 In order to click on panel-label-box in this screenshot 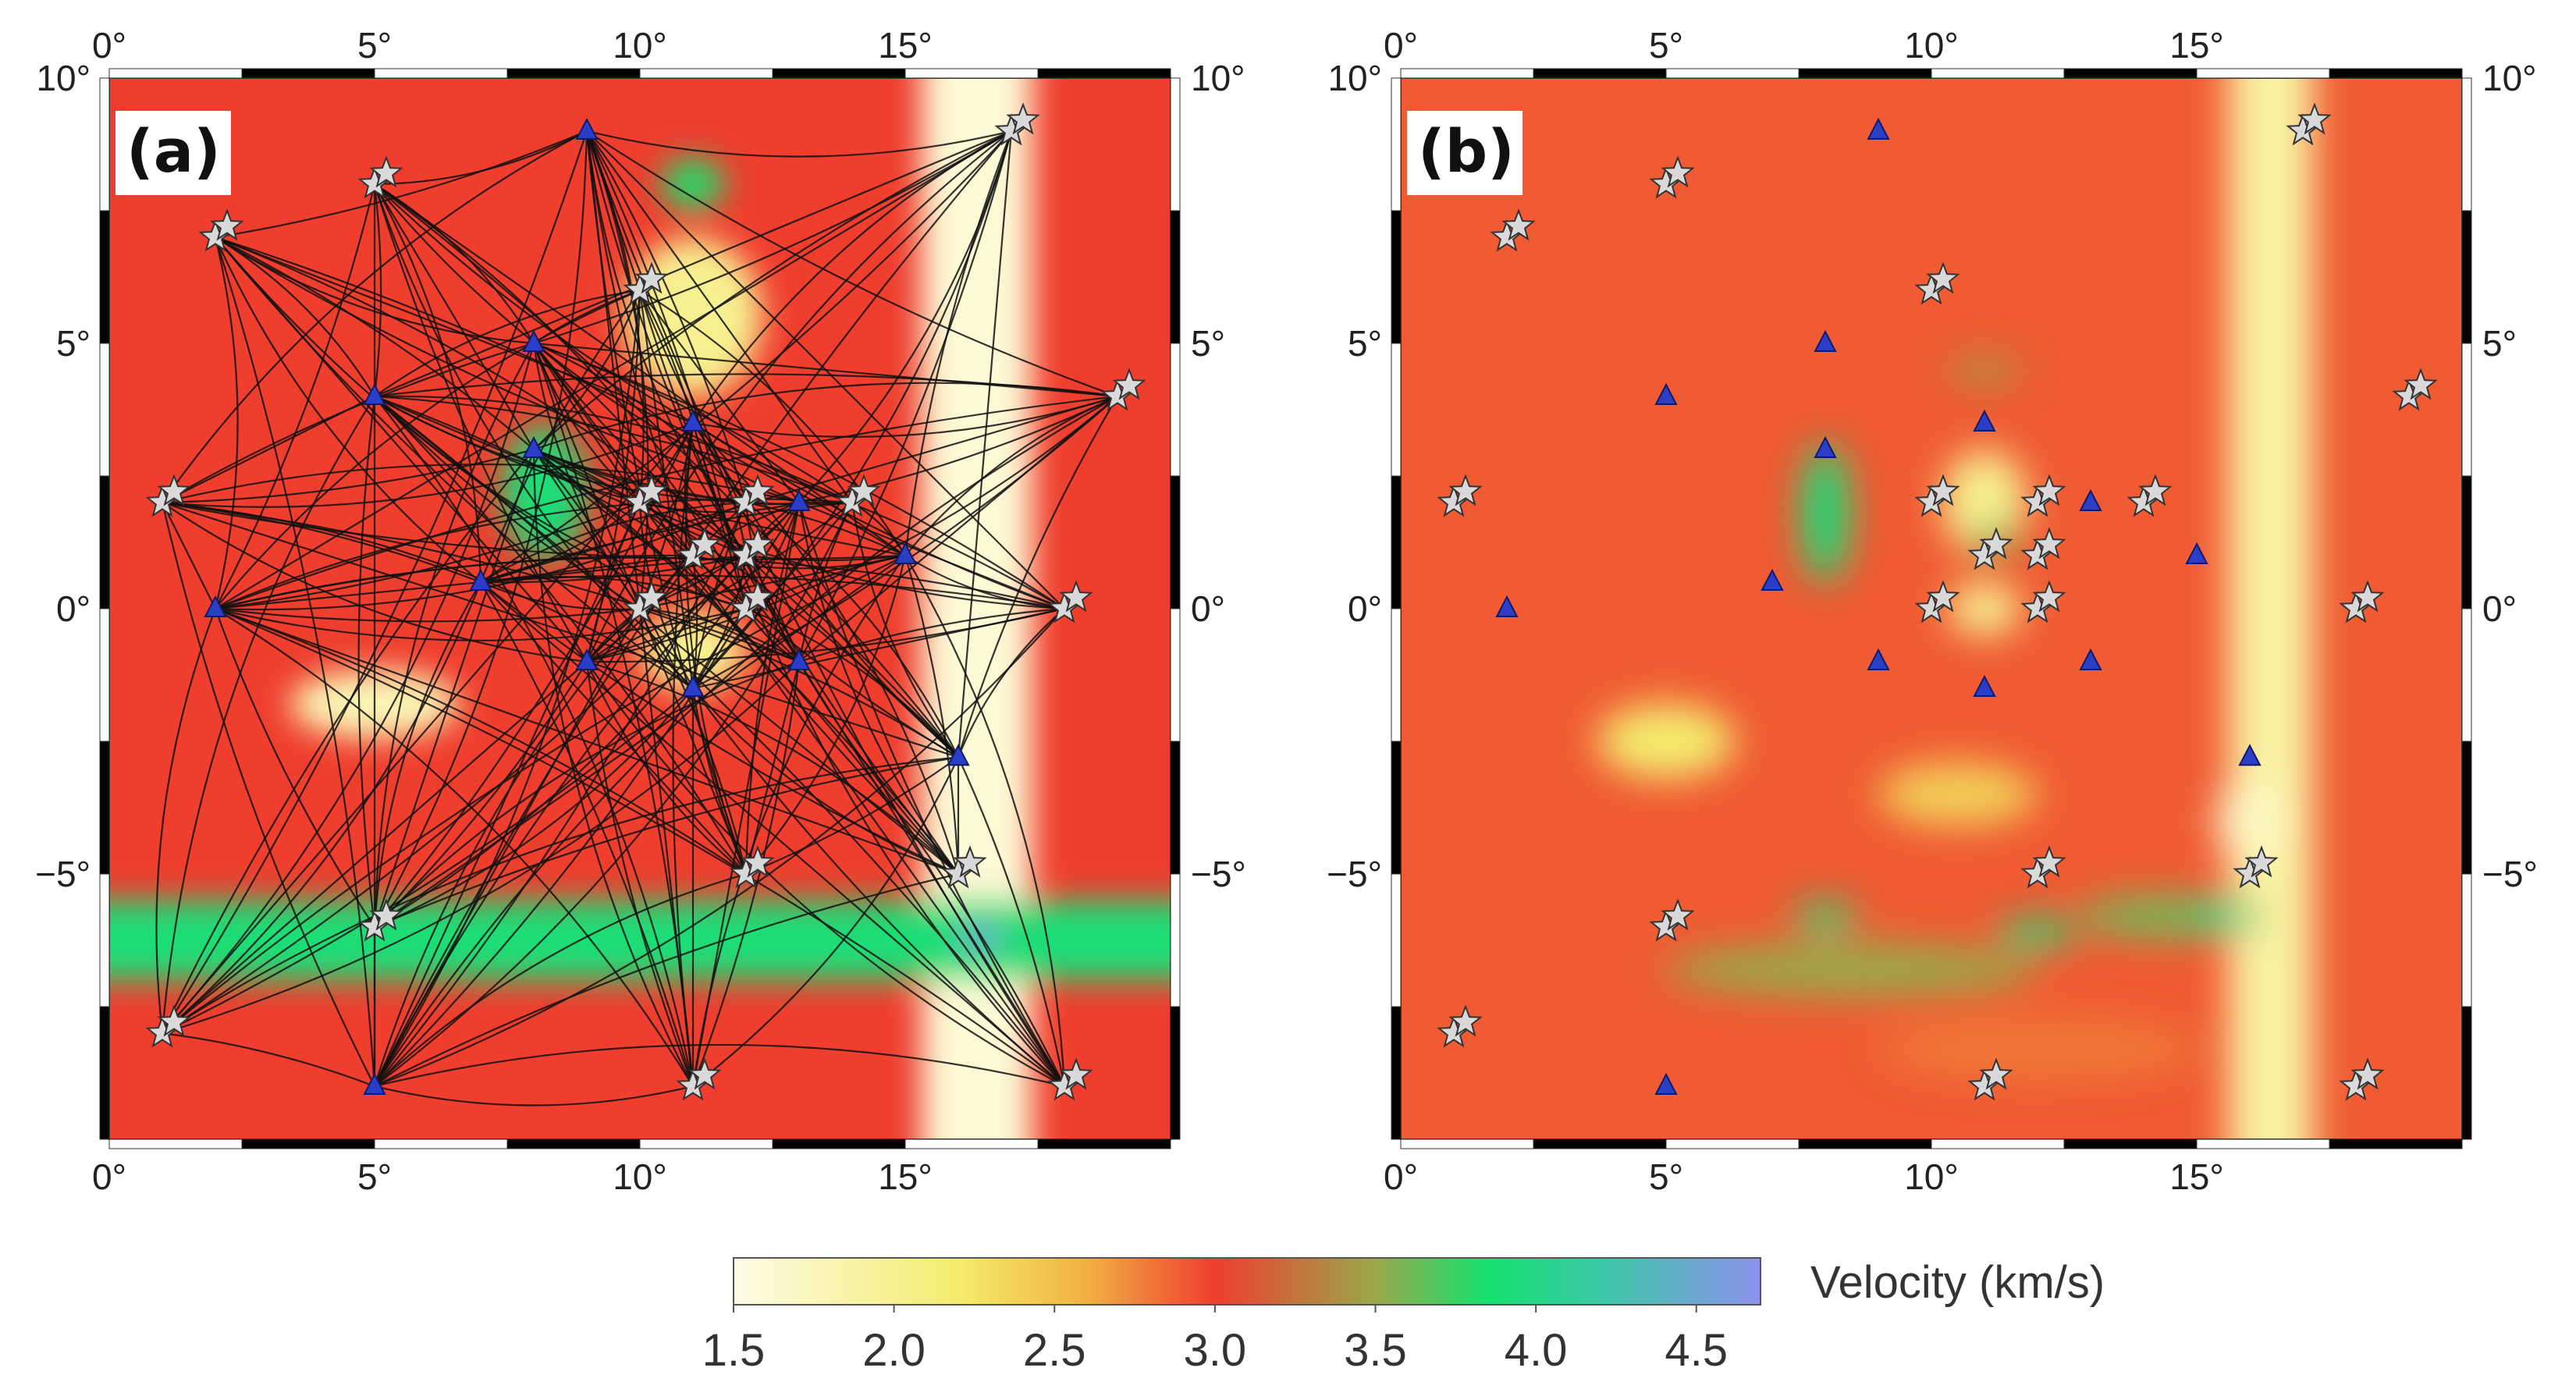, I will do `click(1465, 153)`.